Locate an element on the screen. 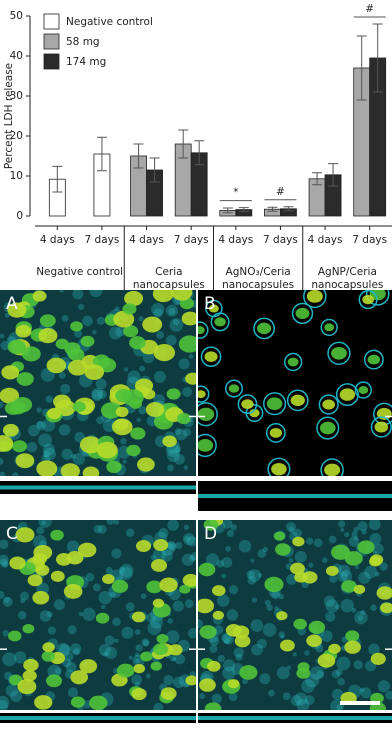 This screenshot has height=731, width=392. annotation: # is located at coordinates (369, 9).